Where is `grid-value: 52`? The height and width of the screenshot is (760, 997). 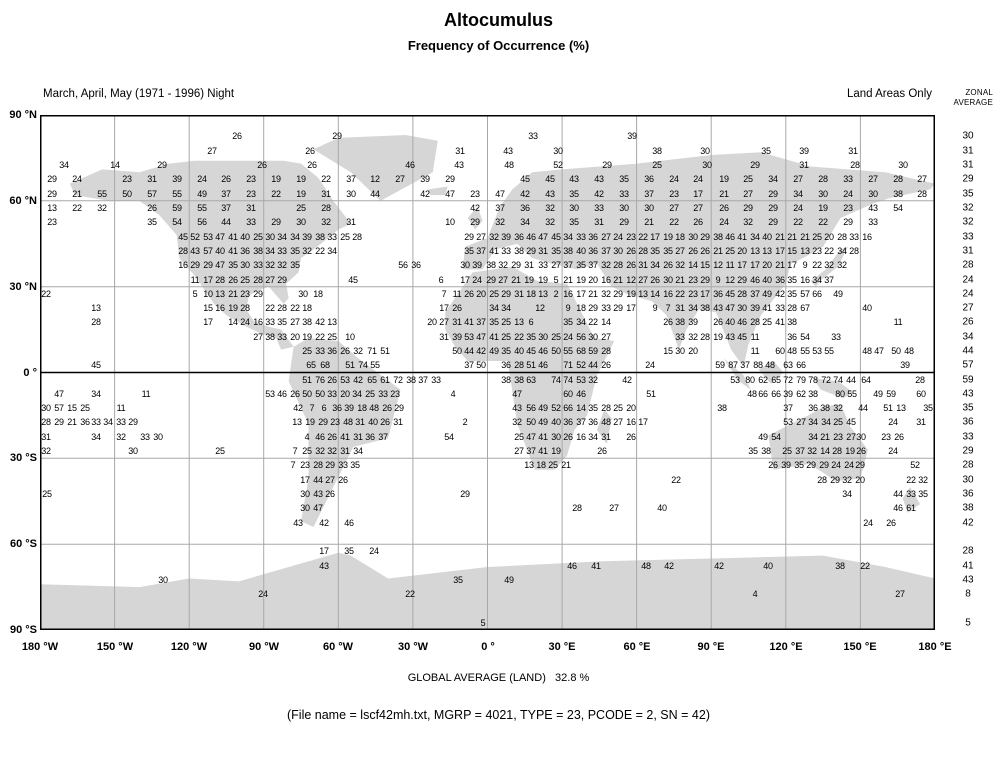
grid-value: 52 is located at coordinates (556, 408).